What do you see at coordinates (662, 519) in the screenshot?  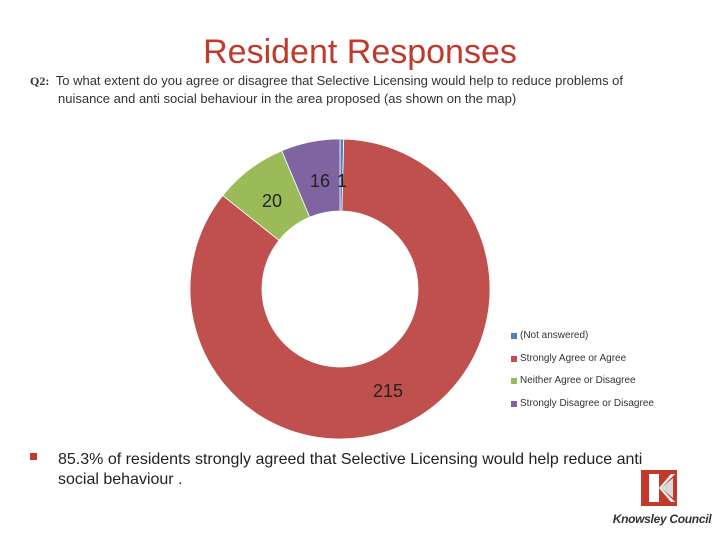 I see `logo-text: Knowsley Council` at bounding box center [662, 519].